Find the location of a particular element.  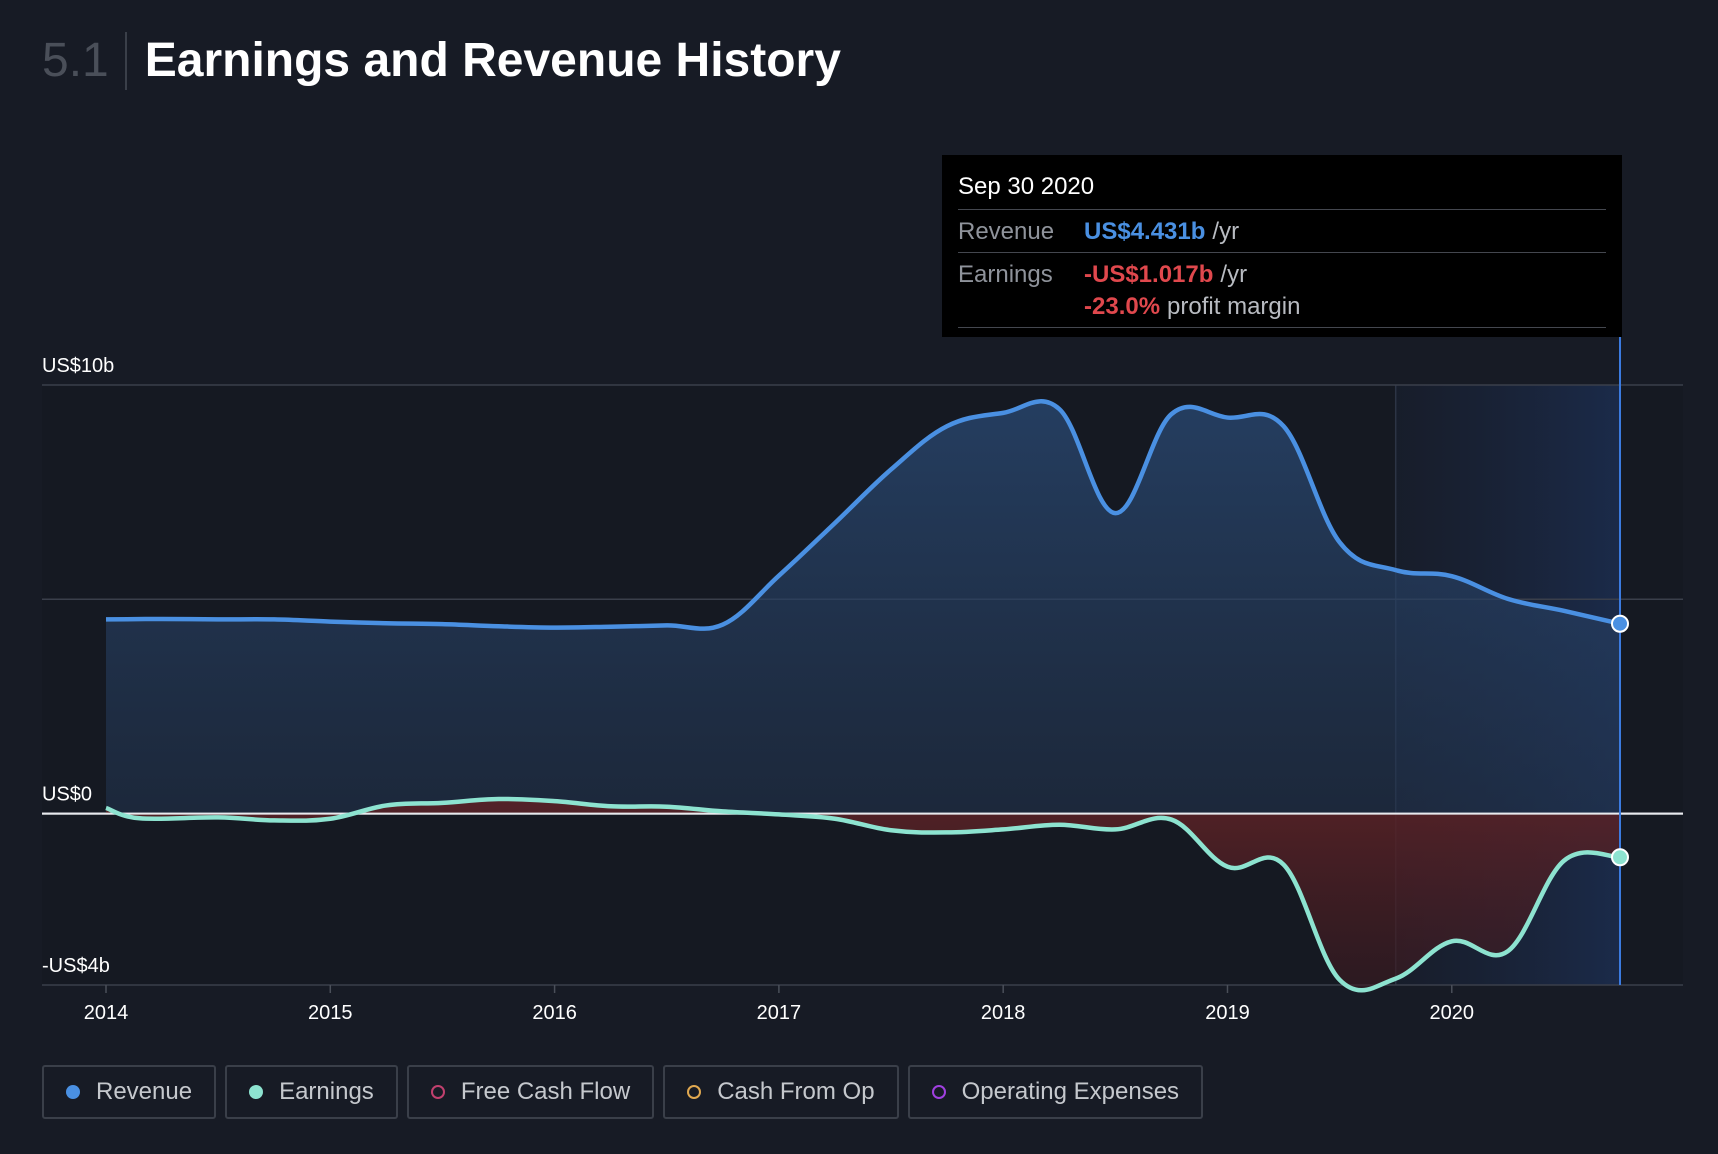

tooltip-revenue-label: Revenue is located at coordinates (1006, 231).